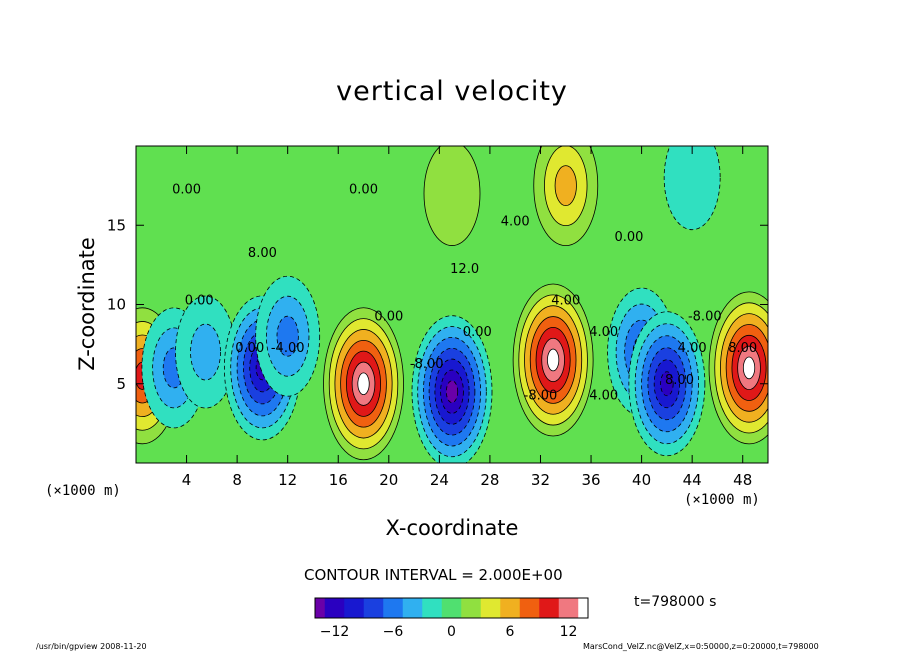  I want to click on x-tick-label: 8, so click(237, 480).